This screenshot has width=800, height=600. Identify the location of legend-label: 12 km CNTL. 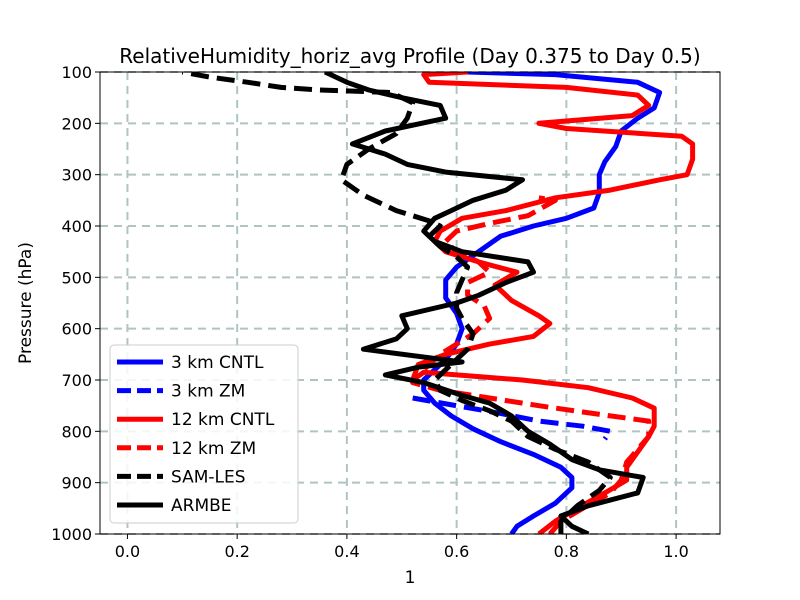
(223, 420).